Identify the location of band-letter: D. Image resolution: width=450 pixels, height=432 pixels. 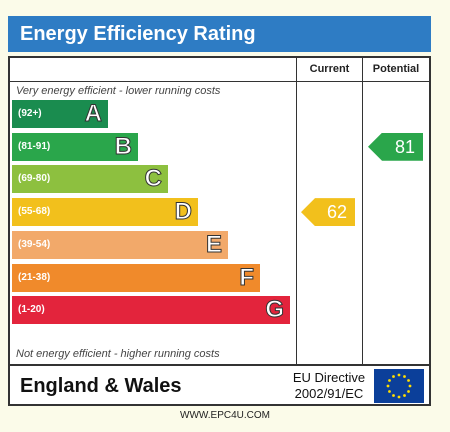
(183, 212).